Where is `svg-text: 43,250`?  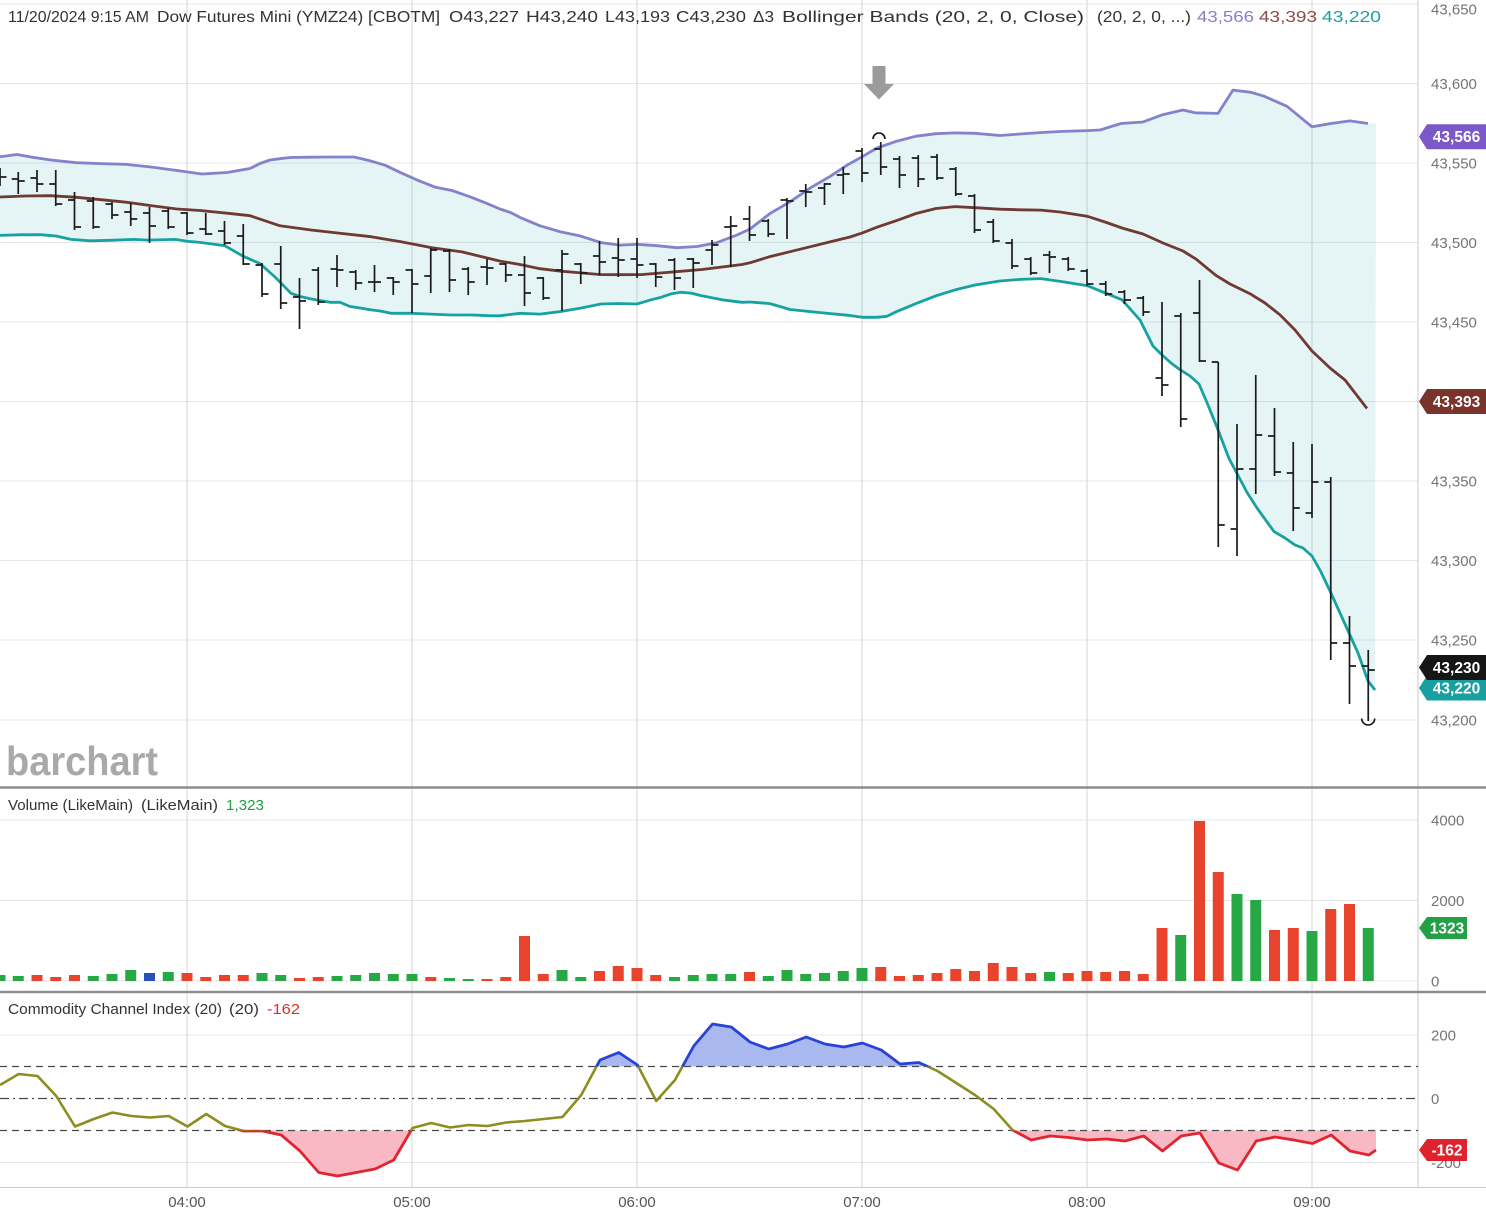 svg-text: 43,250 is located at coordinates (1454, 641).